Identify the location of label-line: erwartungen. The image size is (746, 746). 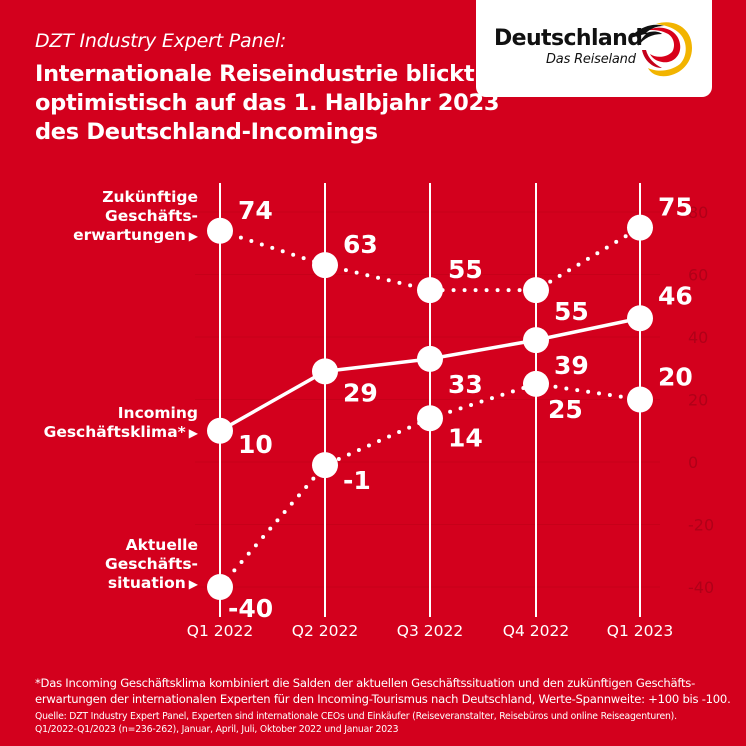
(129, 235).